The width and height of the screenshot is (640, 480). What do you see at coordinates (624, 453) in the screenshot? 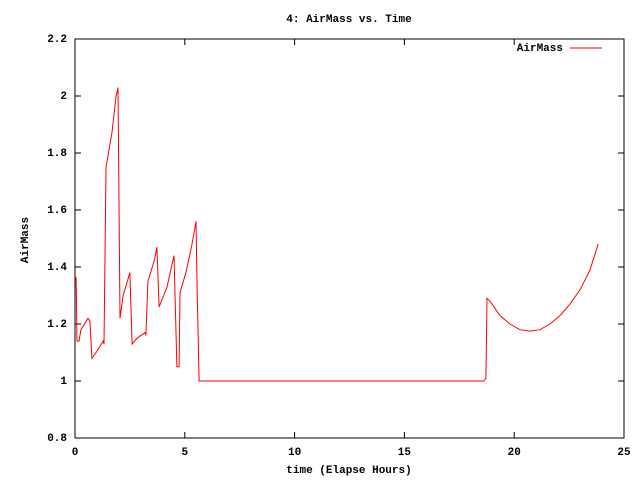
I see `x-tick-label: 25` at bounding box center [624, 453].